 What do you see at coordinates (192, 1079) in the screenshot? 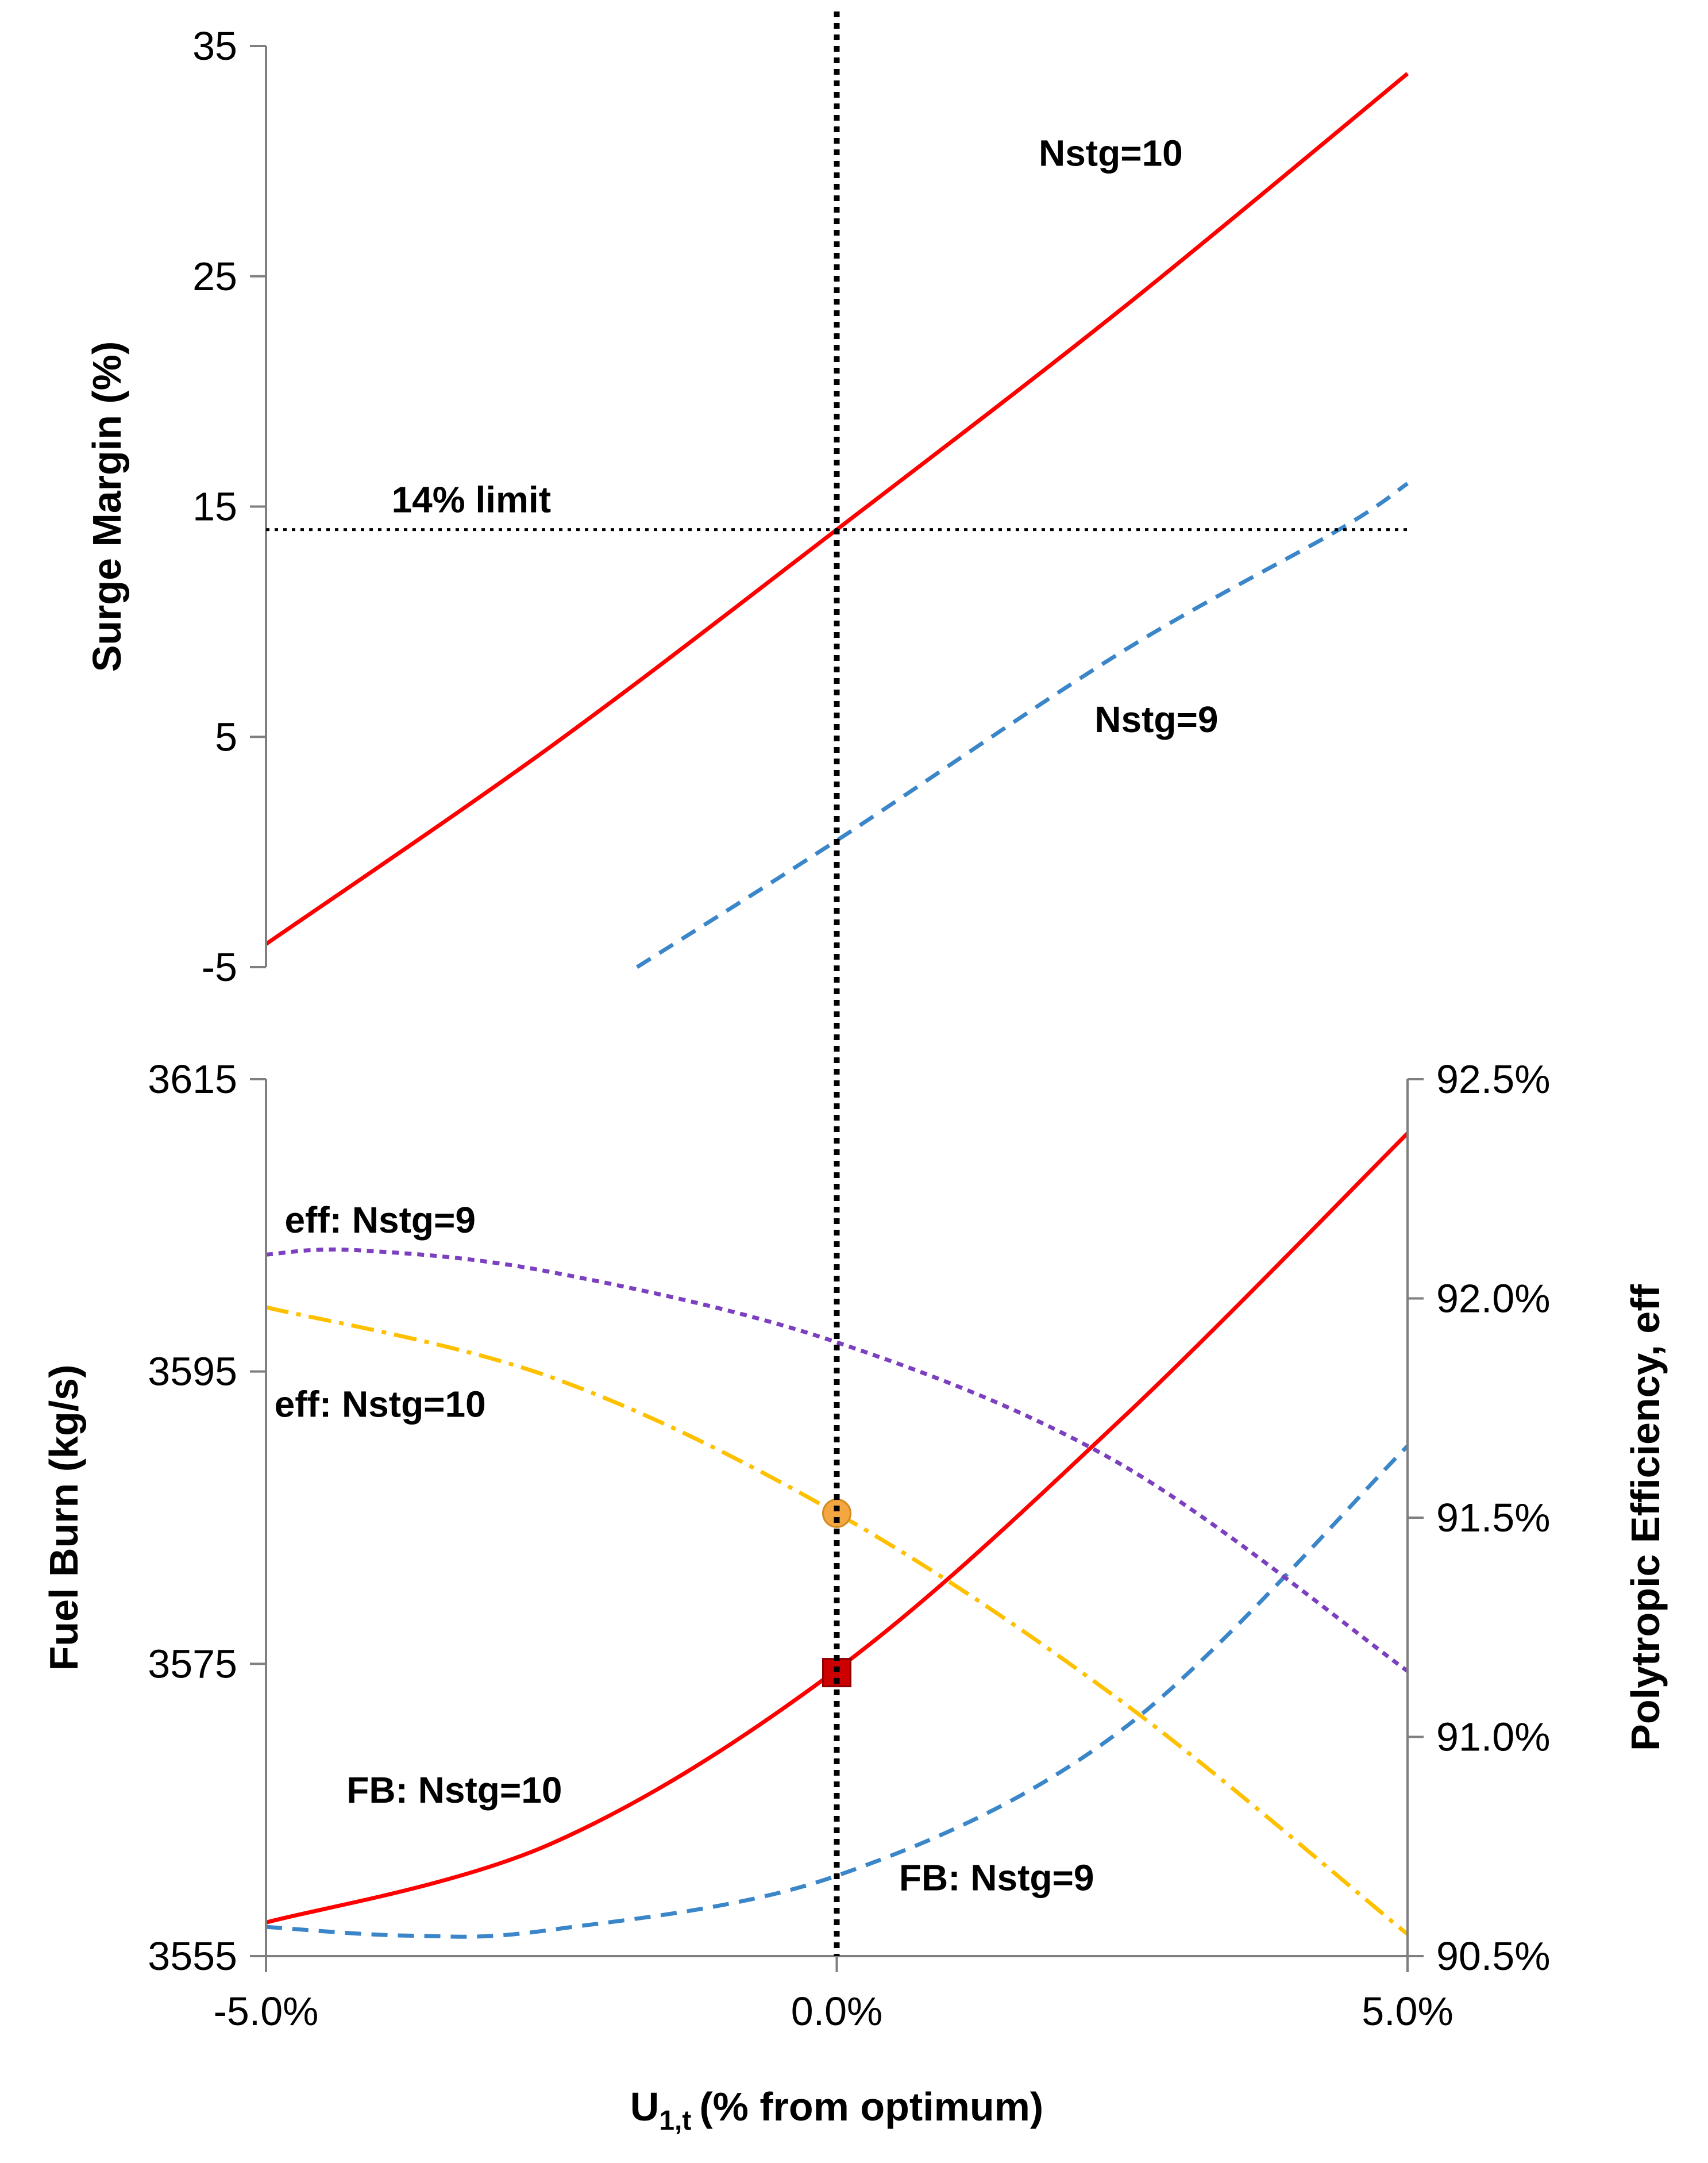
I see `fuel-burn-y-tick-label: 3615` at bounding box center [192, 1079].